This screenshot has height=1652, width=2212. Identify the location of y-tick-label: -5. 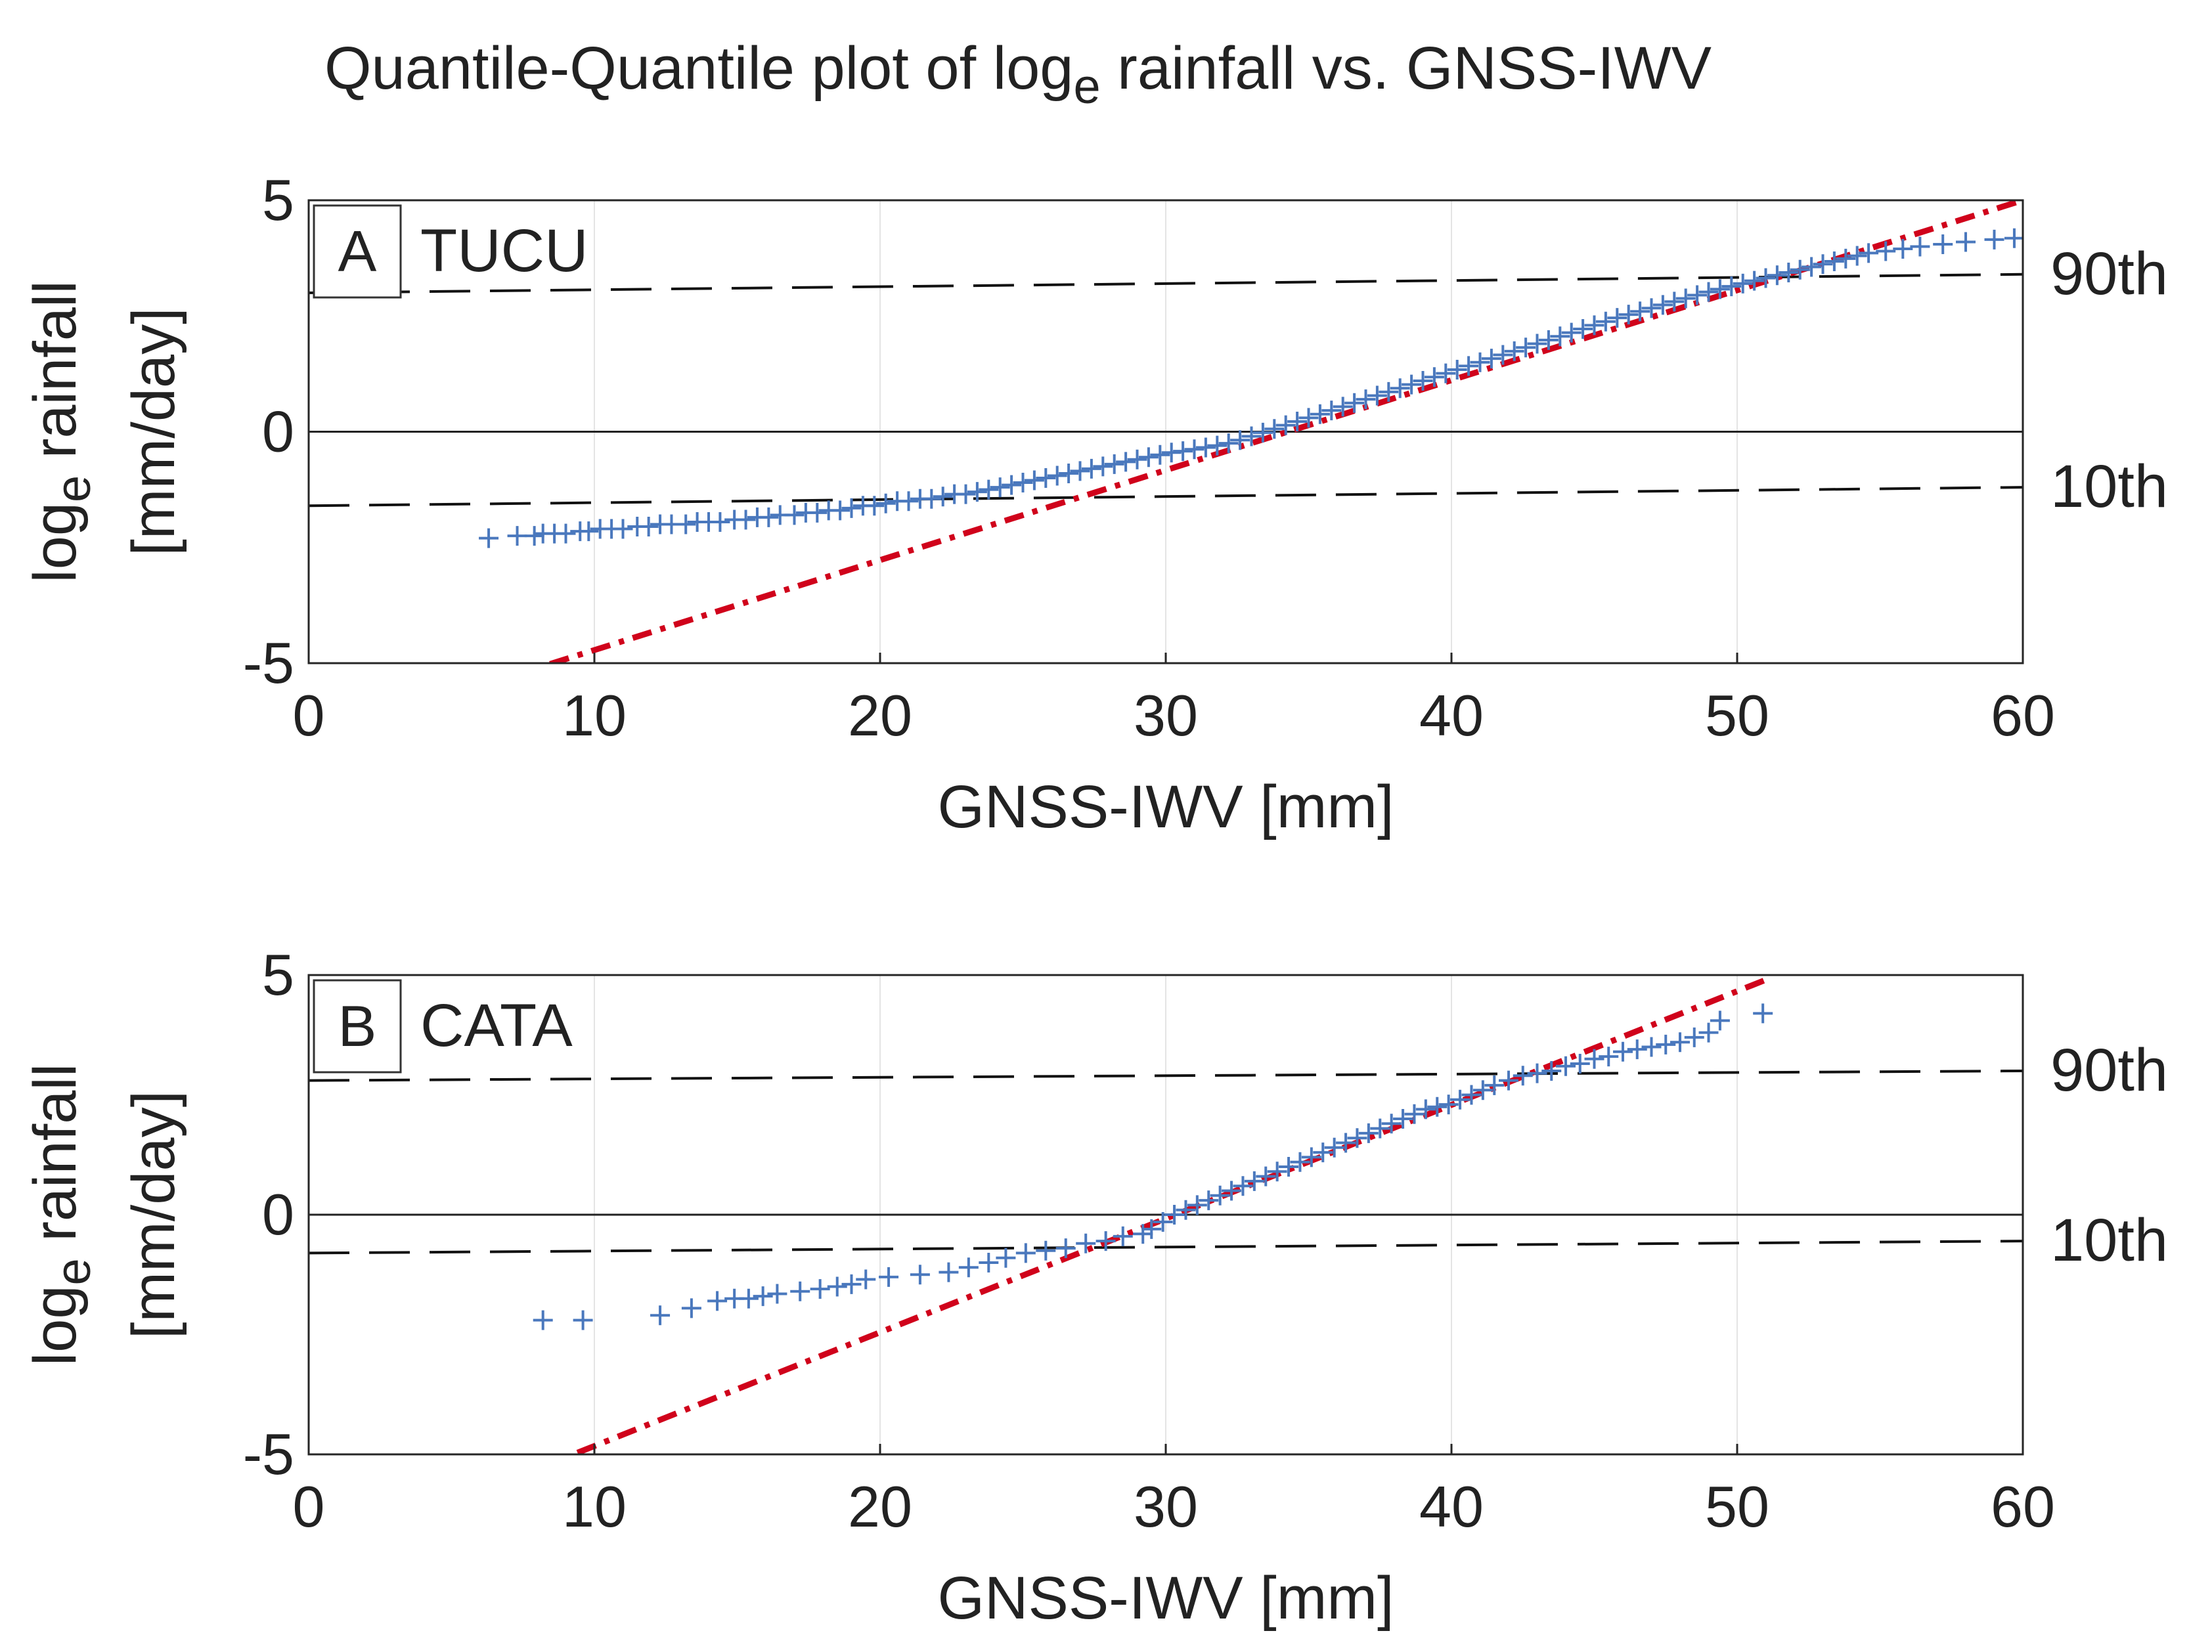
(268, 662).